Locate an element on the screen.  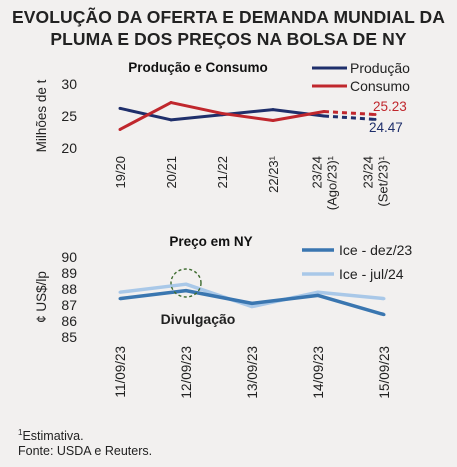
chart2-xtick-label: 11/09/23 is located at coordinates (120, 372).